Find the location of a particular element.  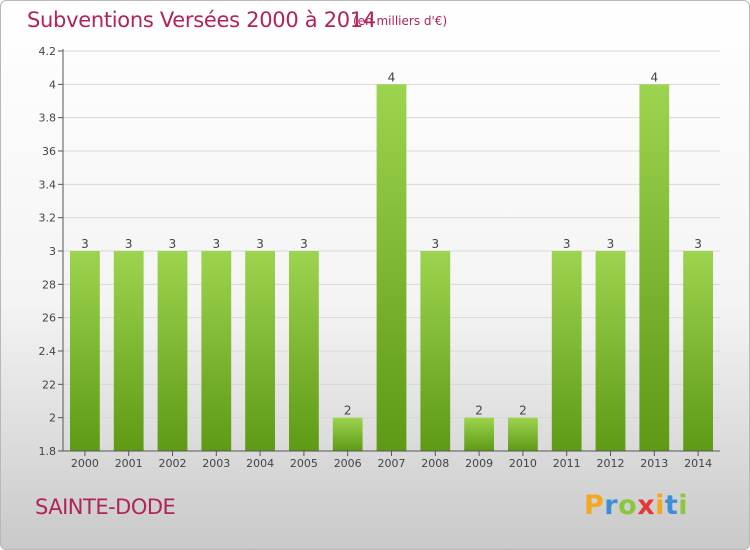

x-tick-label: 2012 is located at coordinates (611, 463).